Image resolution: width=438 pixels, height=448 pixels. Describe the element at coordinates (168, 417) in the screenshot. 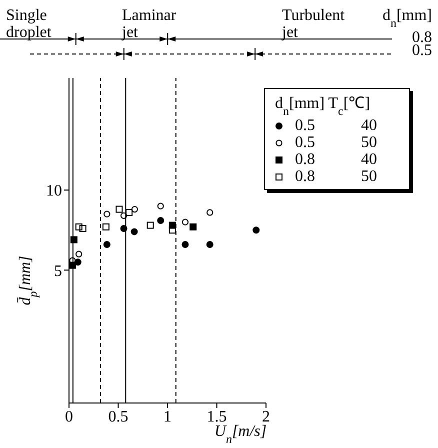

I see `x-tick-label: 1` at that location.